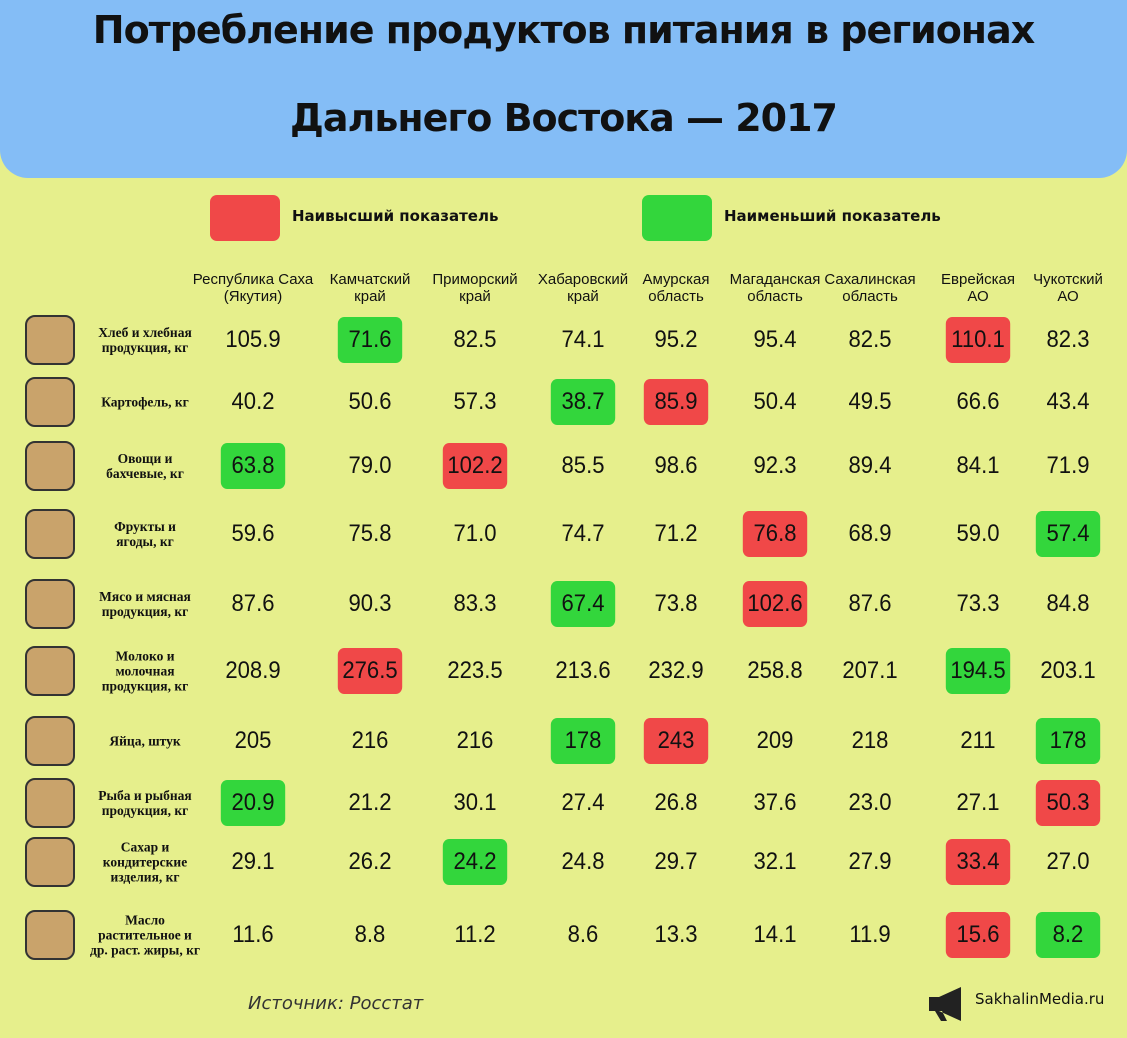 This screenshot has width=1127, height=1038. I want to click on row-label: Картофель, кг, so click(145, 402).